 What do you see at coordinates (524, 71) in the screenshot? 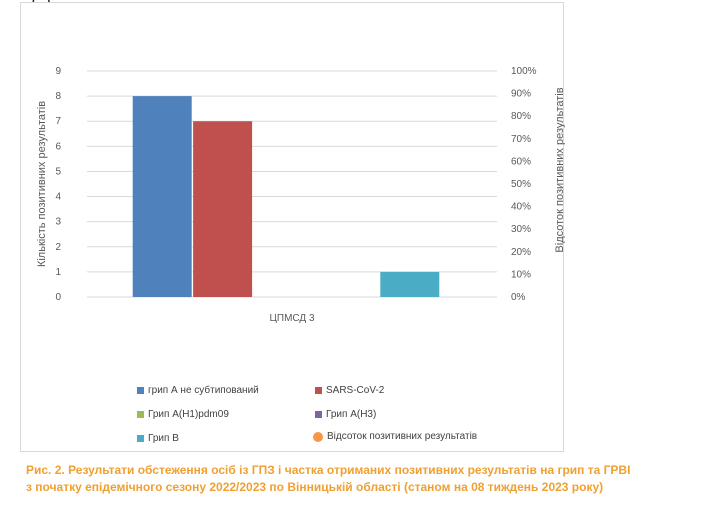
I see `y2-tick-label: 100%` at bounding box center [524, 71].